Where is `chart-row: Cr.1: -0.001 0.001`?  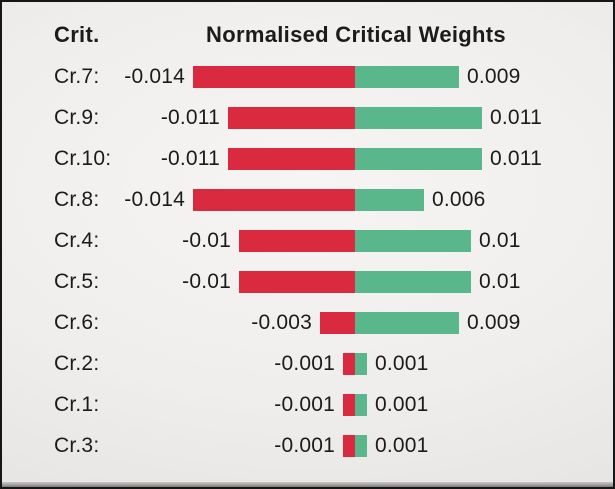 chart-row: Cr.1: -0.001 0.001 is located at coordinates (307, 404).